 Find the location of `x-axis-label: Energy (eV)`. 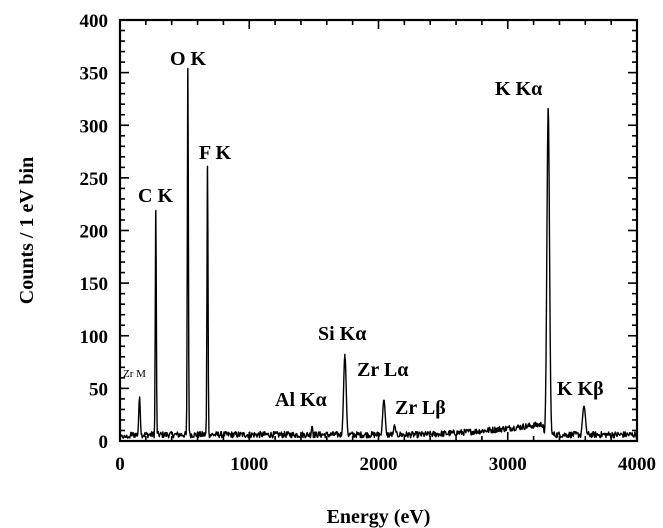

x-axis-label: Energy (eV) is located at coordinates (379, 517).